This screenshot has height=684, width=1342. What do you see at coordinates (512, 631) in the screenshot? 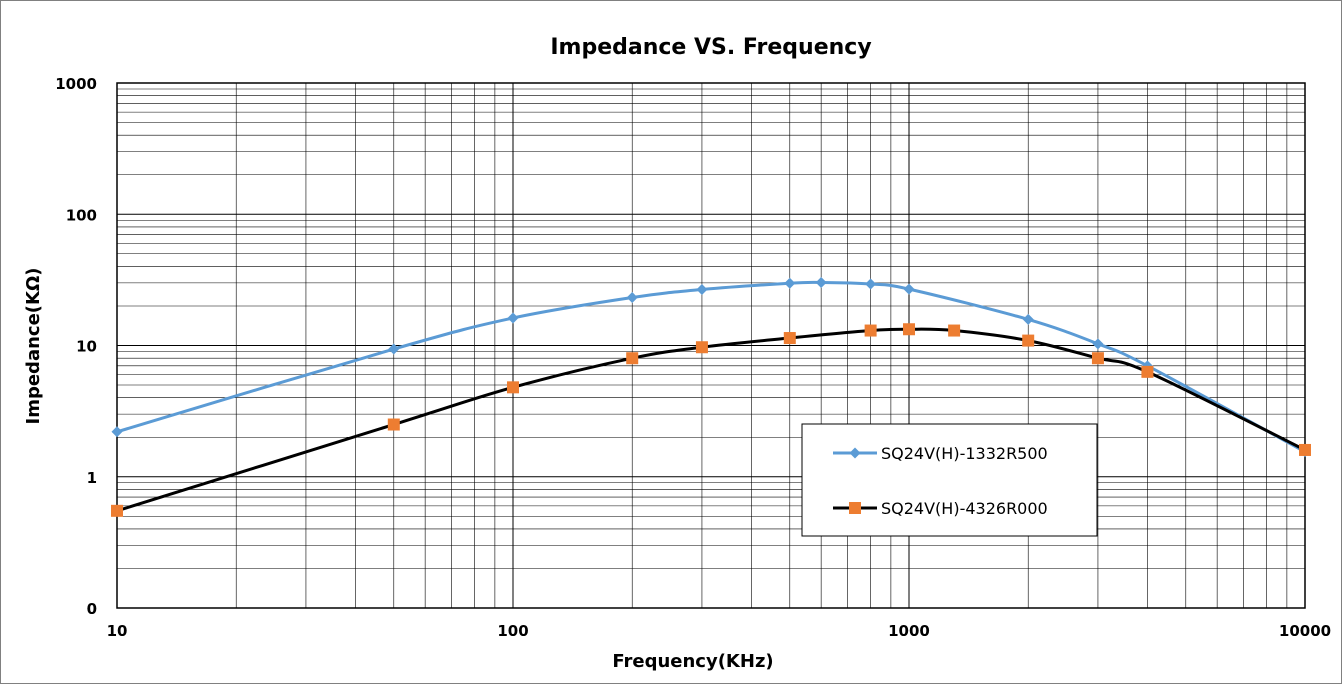
I see `x-tick-label: 100` at bounding box center [512, 631].